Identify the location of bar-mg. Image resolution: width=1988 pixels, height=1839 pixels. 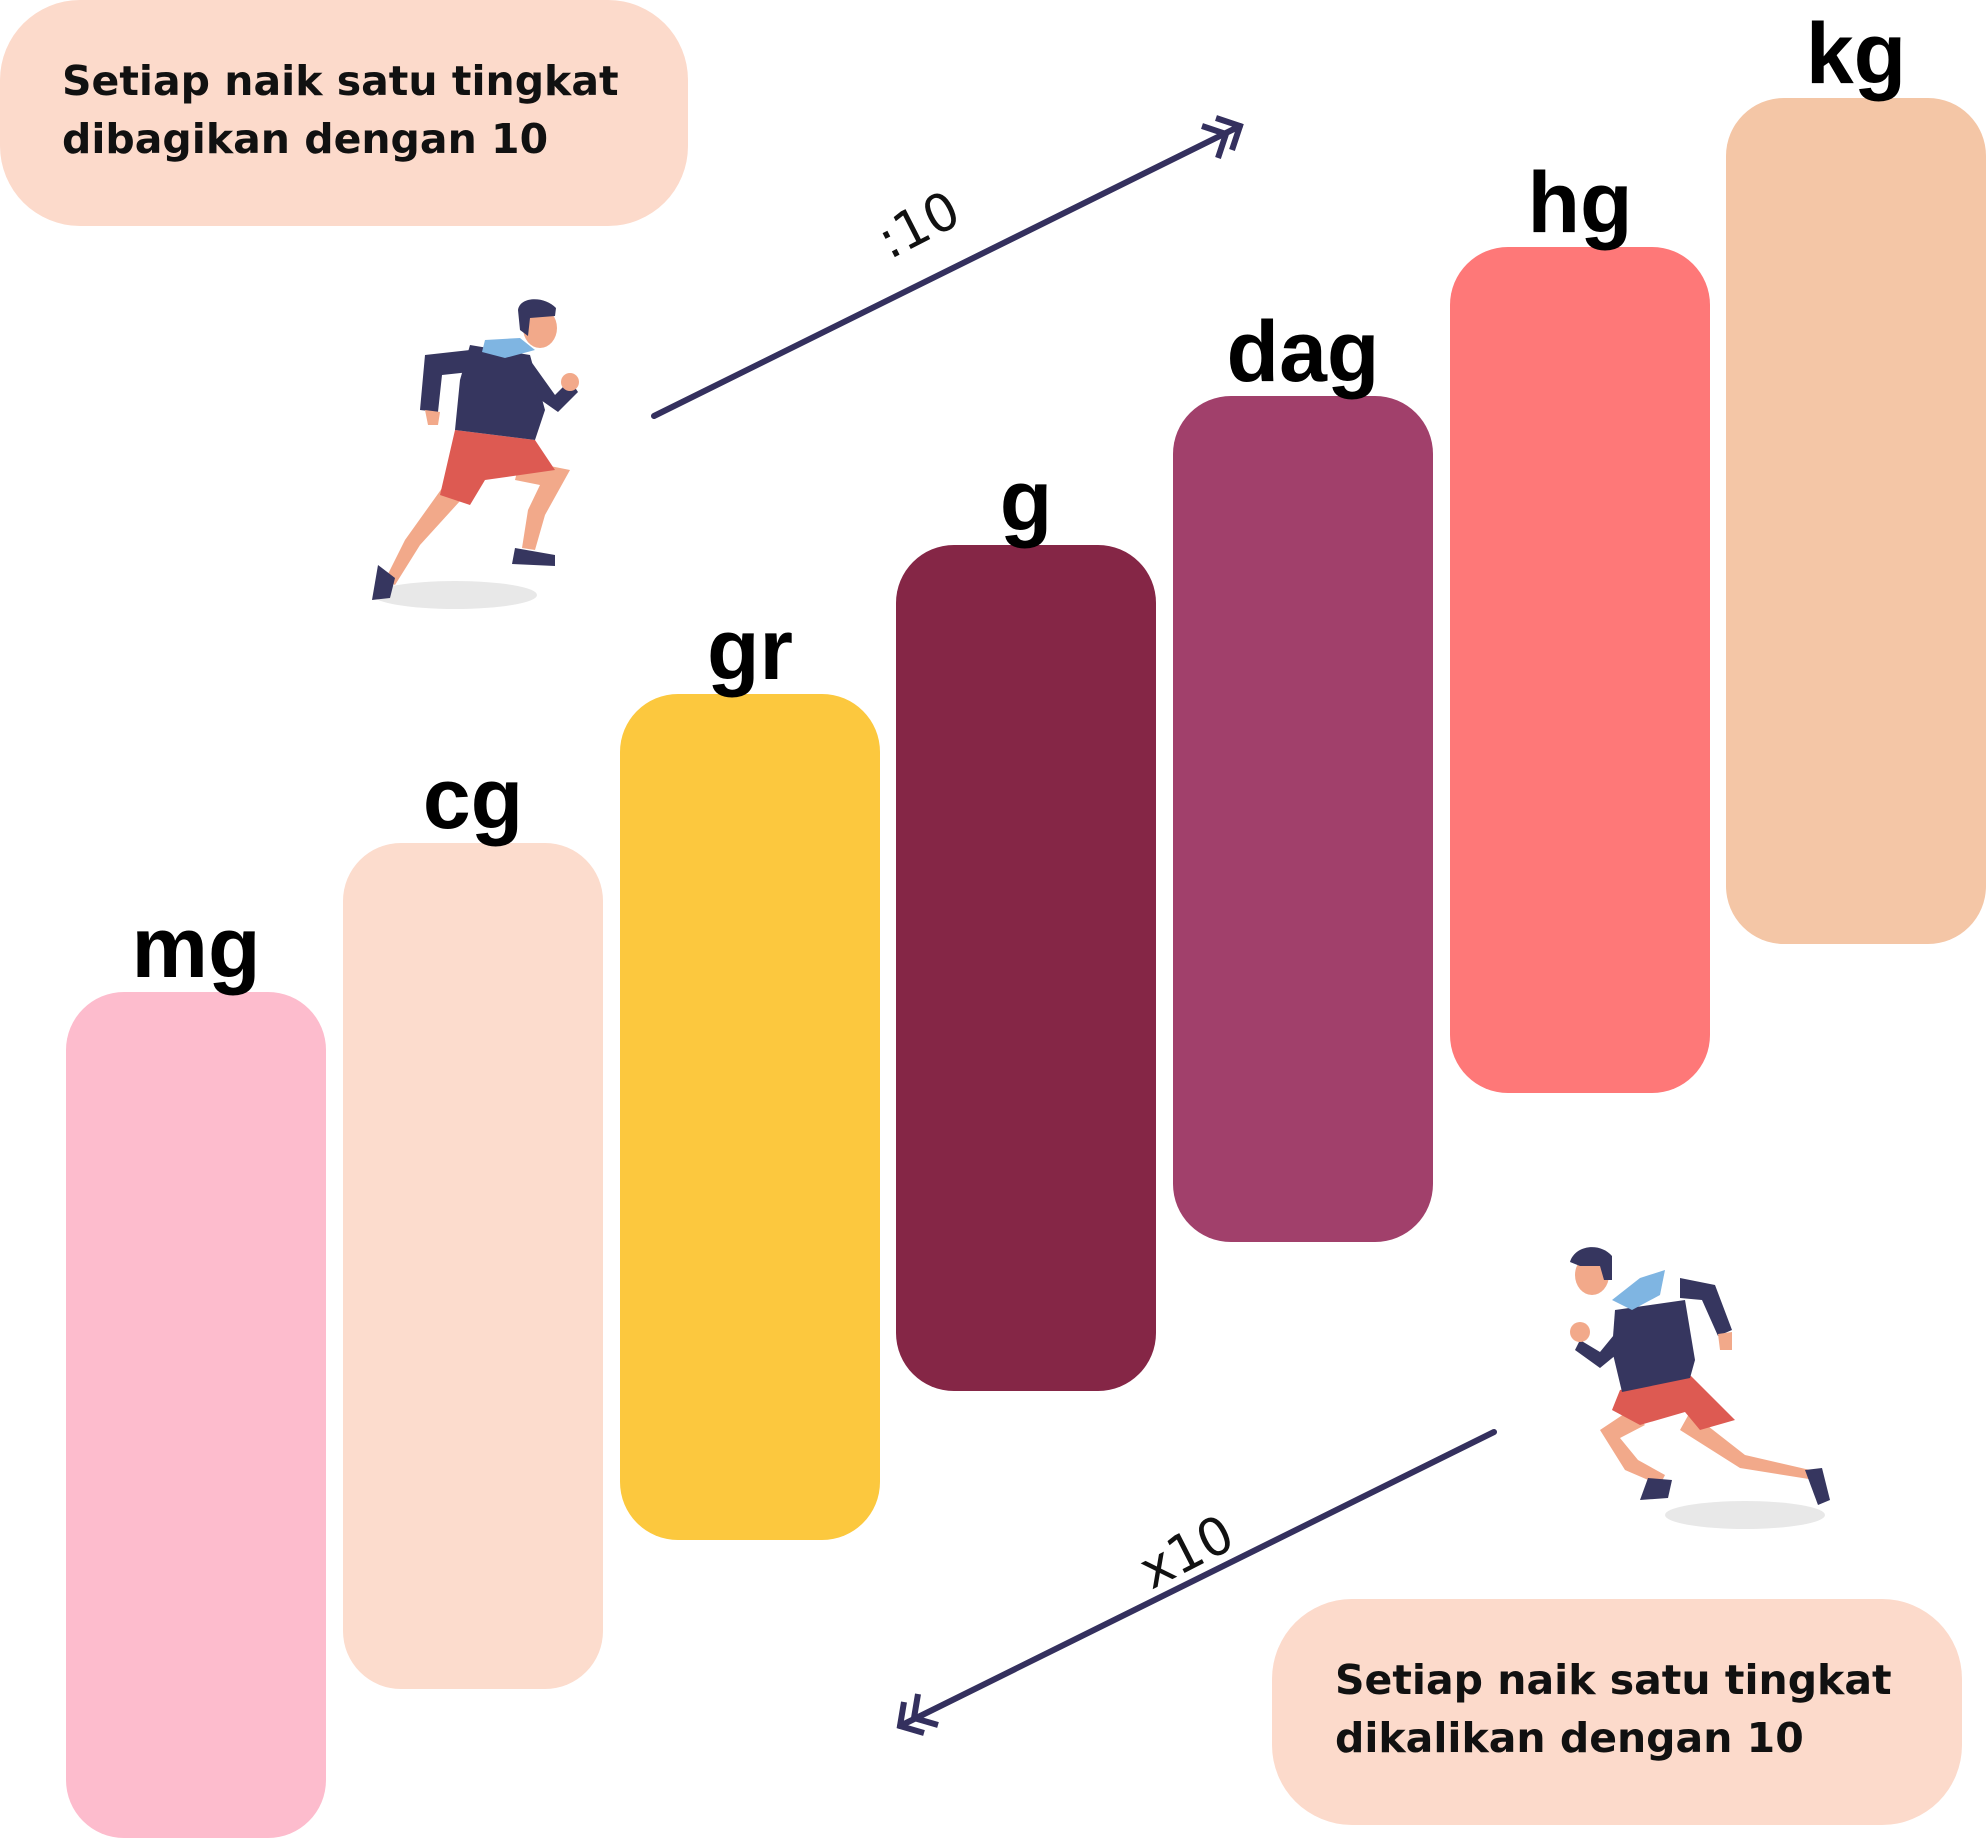
(196, 1415).